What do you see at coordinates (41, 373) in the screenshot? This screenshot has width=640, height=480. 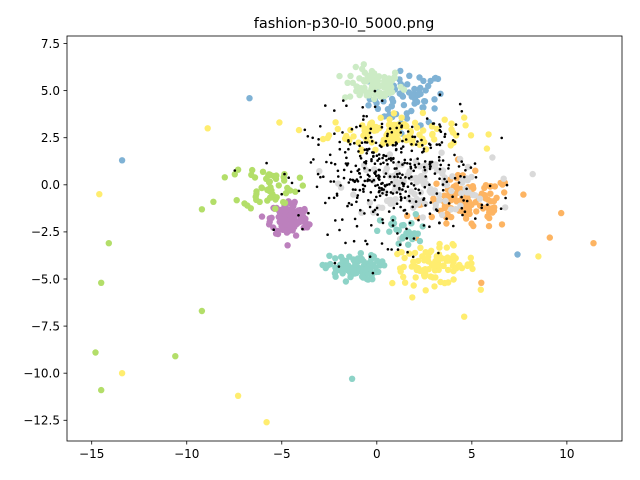 I see `y-tick-label: −10.0` at bounding box center [41, 373].